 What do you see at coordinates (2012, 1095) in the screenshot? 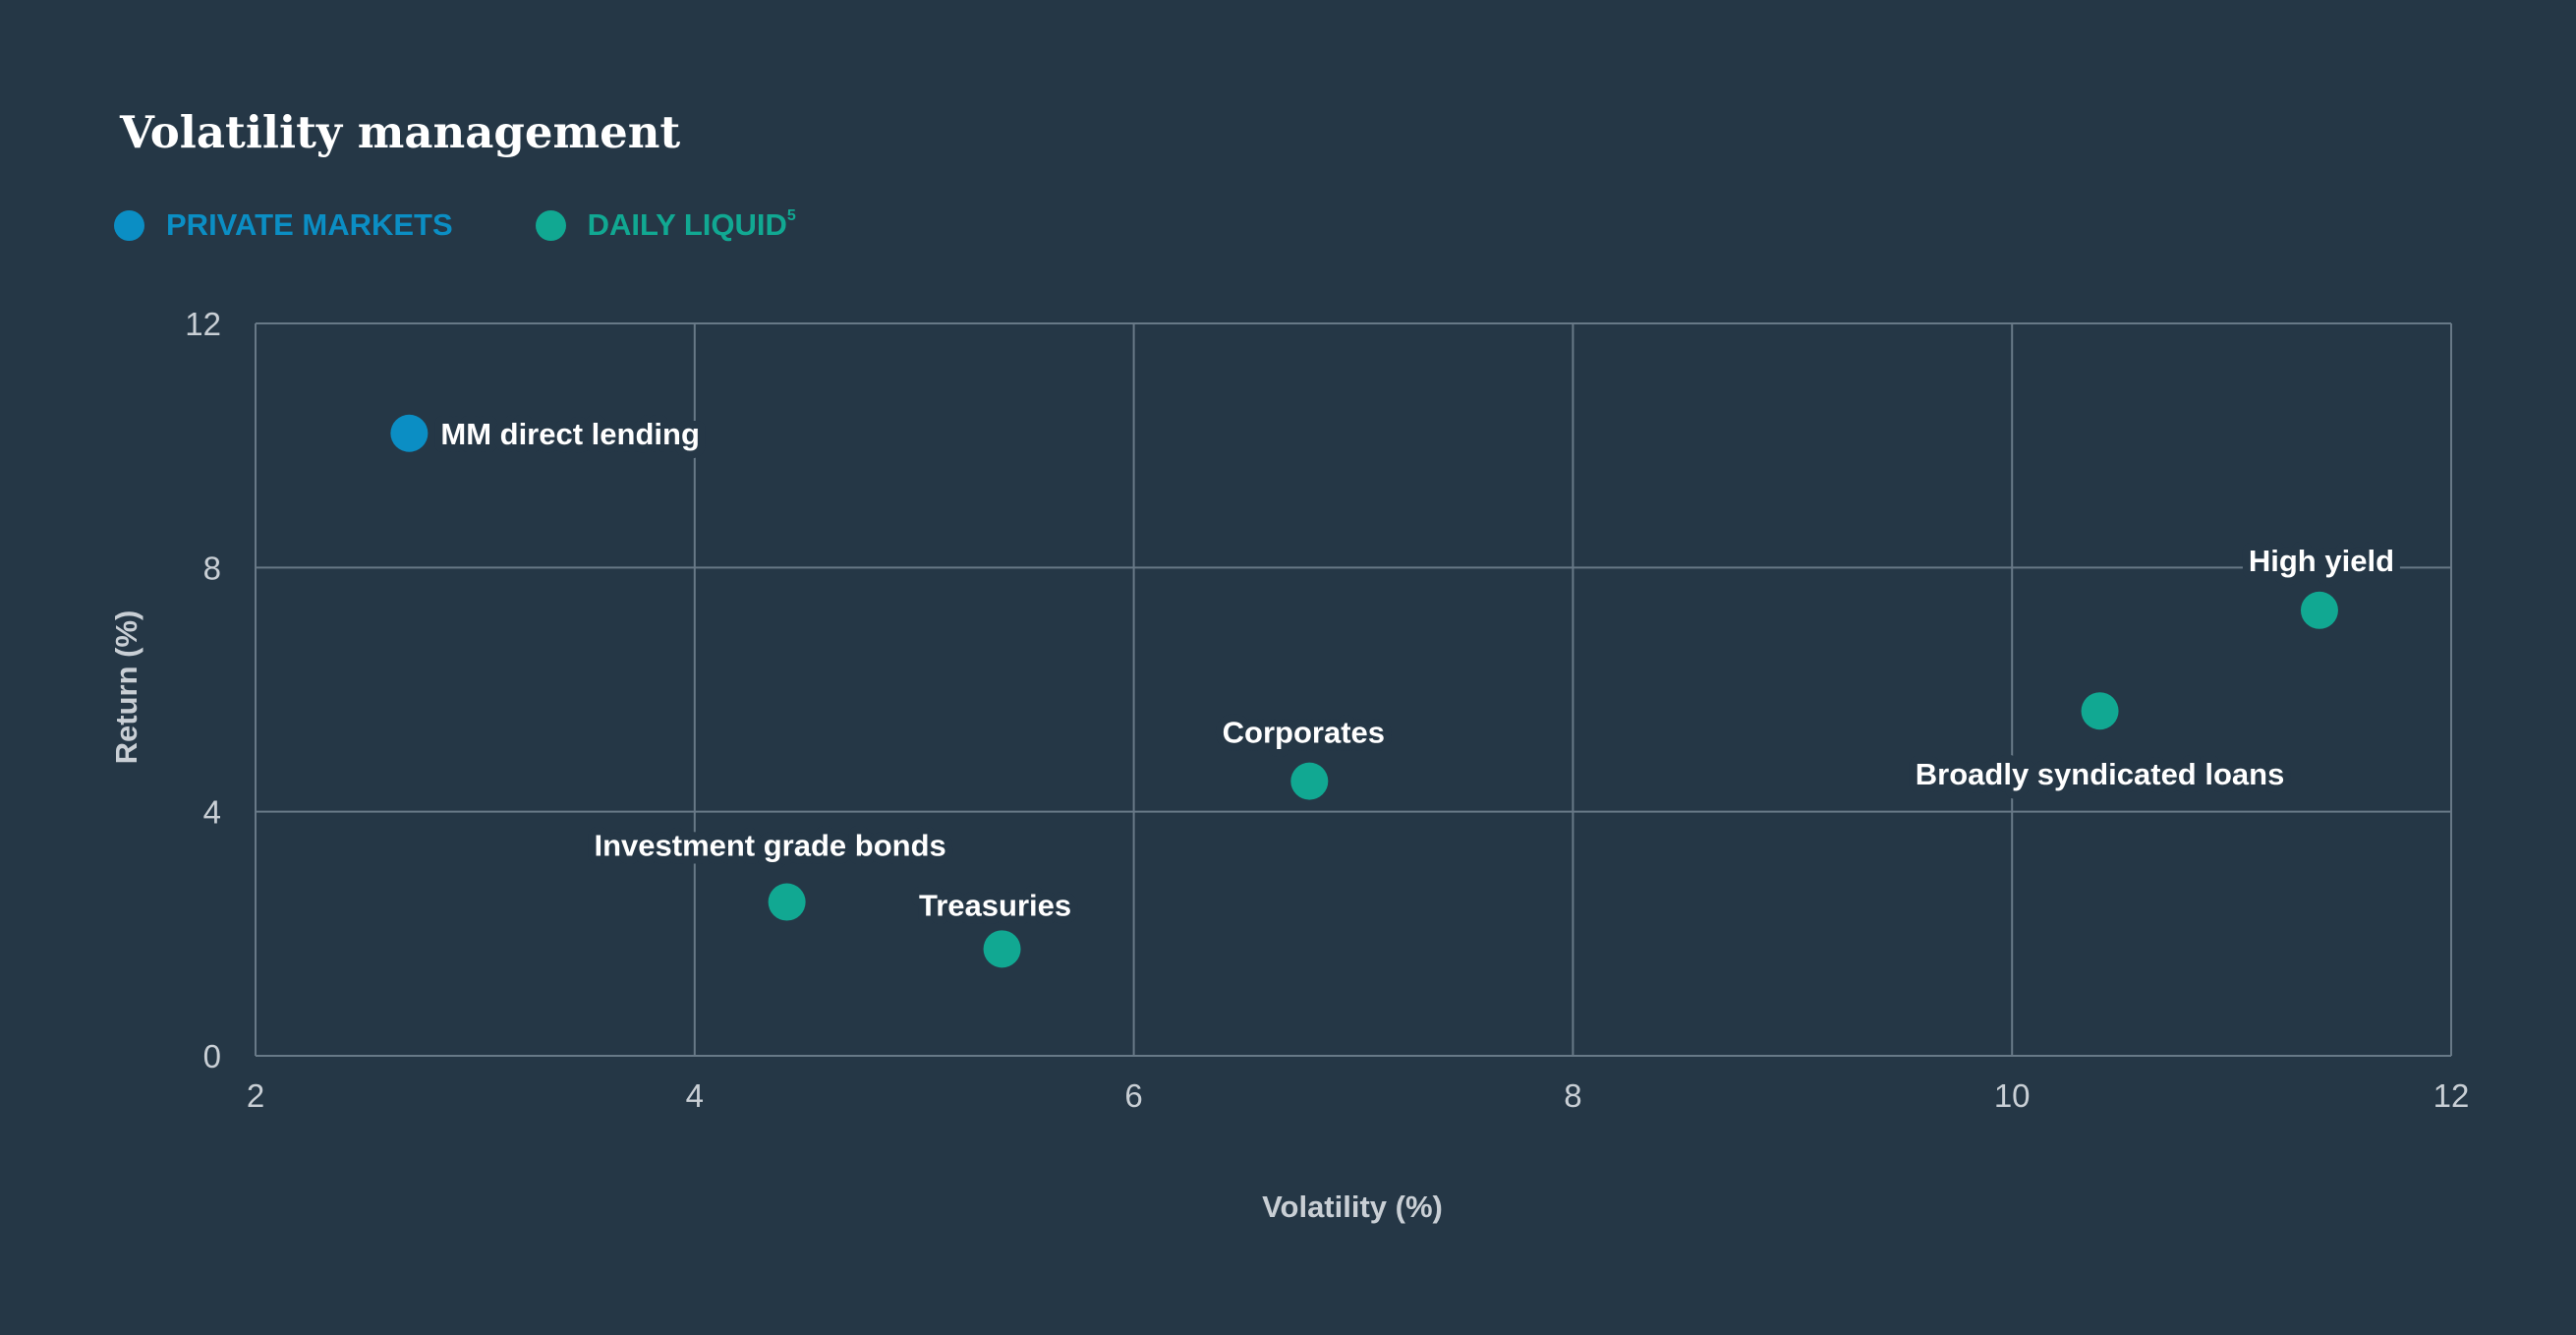
I see `x-tick-label: 10` at bounding box center [2012, 1095].